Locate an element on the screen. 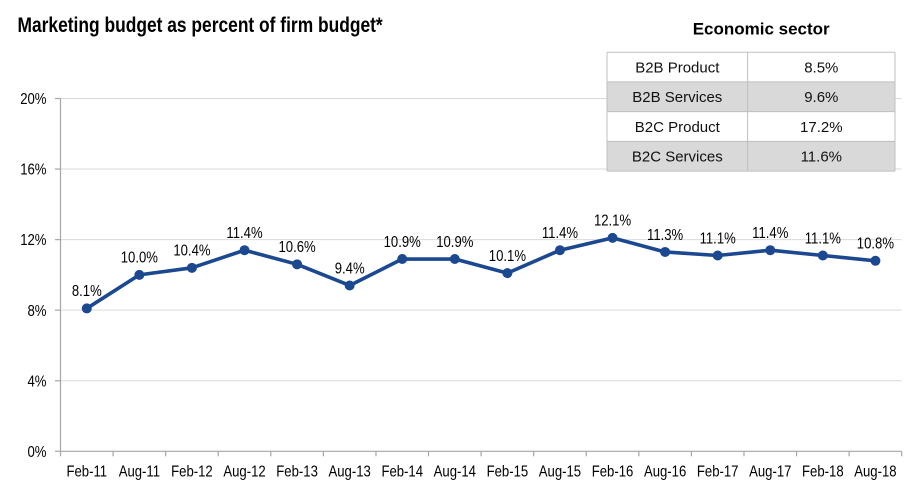 Image resolution: width=916 pixels, height=495 pixels. svg-text: Aug-12 is located at coordinates (244, 472).